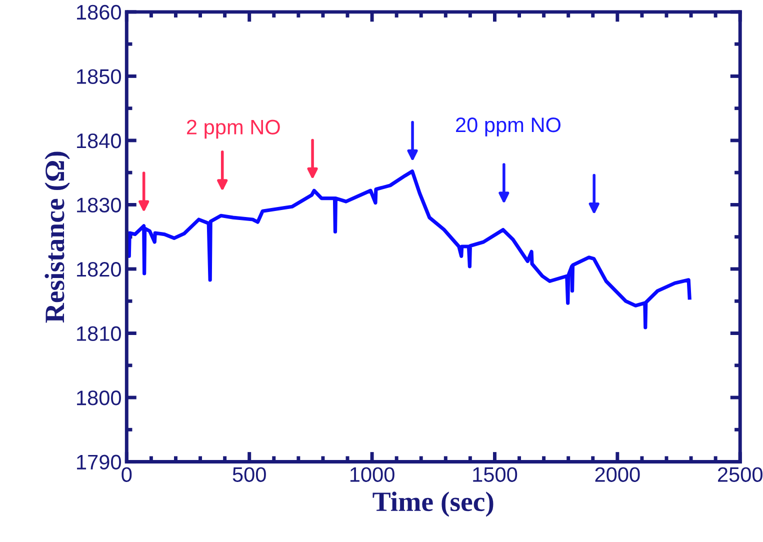 The height and width of the screenshot is (542, 763). I want to click on x-tick-label: 1000, so click(372, 474).